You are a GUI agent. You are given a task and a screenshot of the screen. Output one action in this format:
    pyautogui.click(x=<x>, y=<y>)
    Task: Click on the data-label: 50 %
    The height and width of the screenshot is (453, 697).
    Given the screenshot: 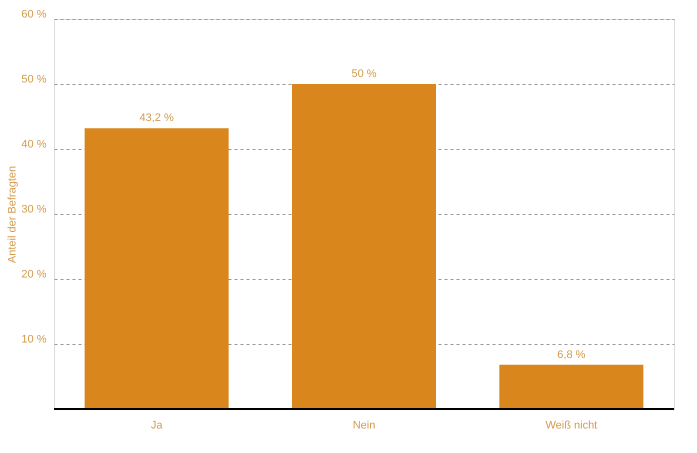 What is the action you would take?
    pyautogui.click(x=364, y=74)
    